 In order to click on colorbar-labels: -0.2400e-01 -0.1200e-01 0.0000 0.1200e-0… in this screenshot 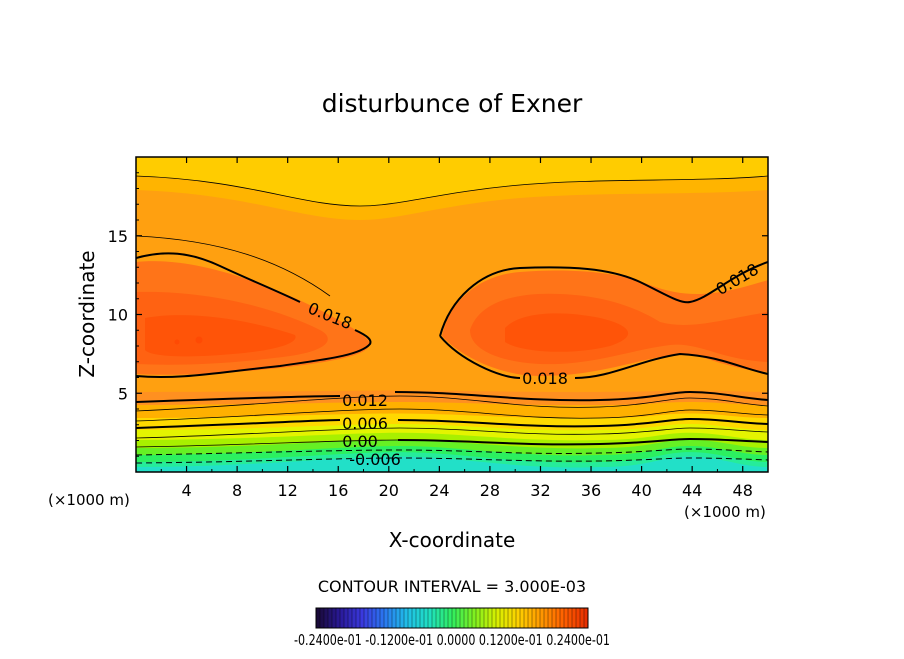, I will do `click(452, 640)`.